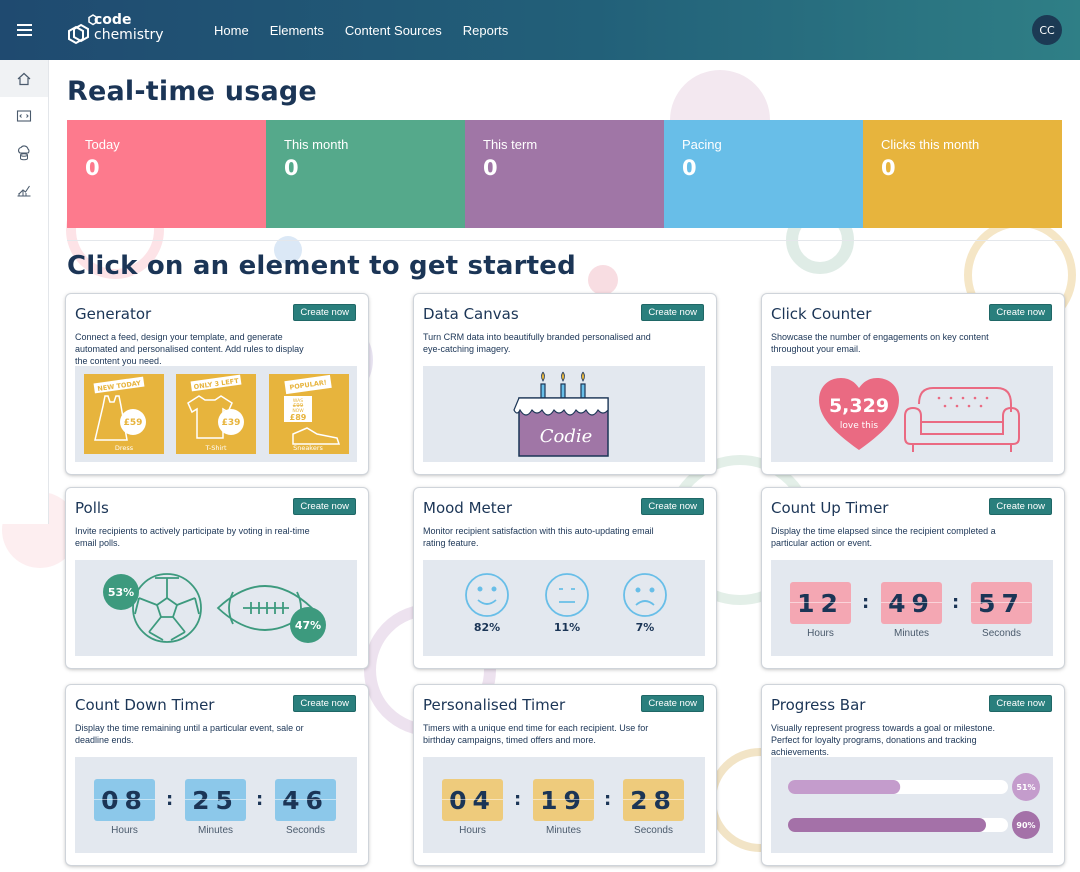  What do you see at coordinates (472, 800) in the screenshot?
I see `timer-hours: 04` at bounding box center [472, 800].